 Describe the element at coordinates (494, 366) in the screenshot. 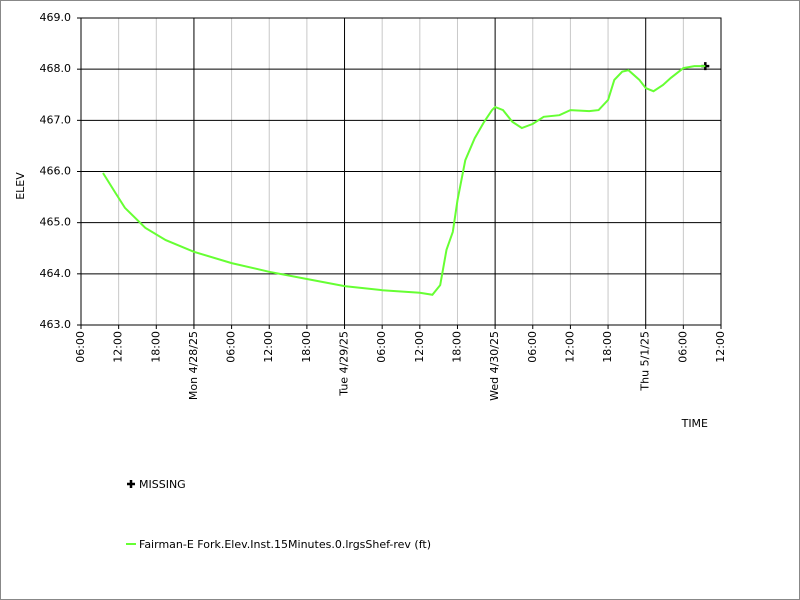

I see `x-tick-label: Wed 4/30/25` at that location.